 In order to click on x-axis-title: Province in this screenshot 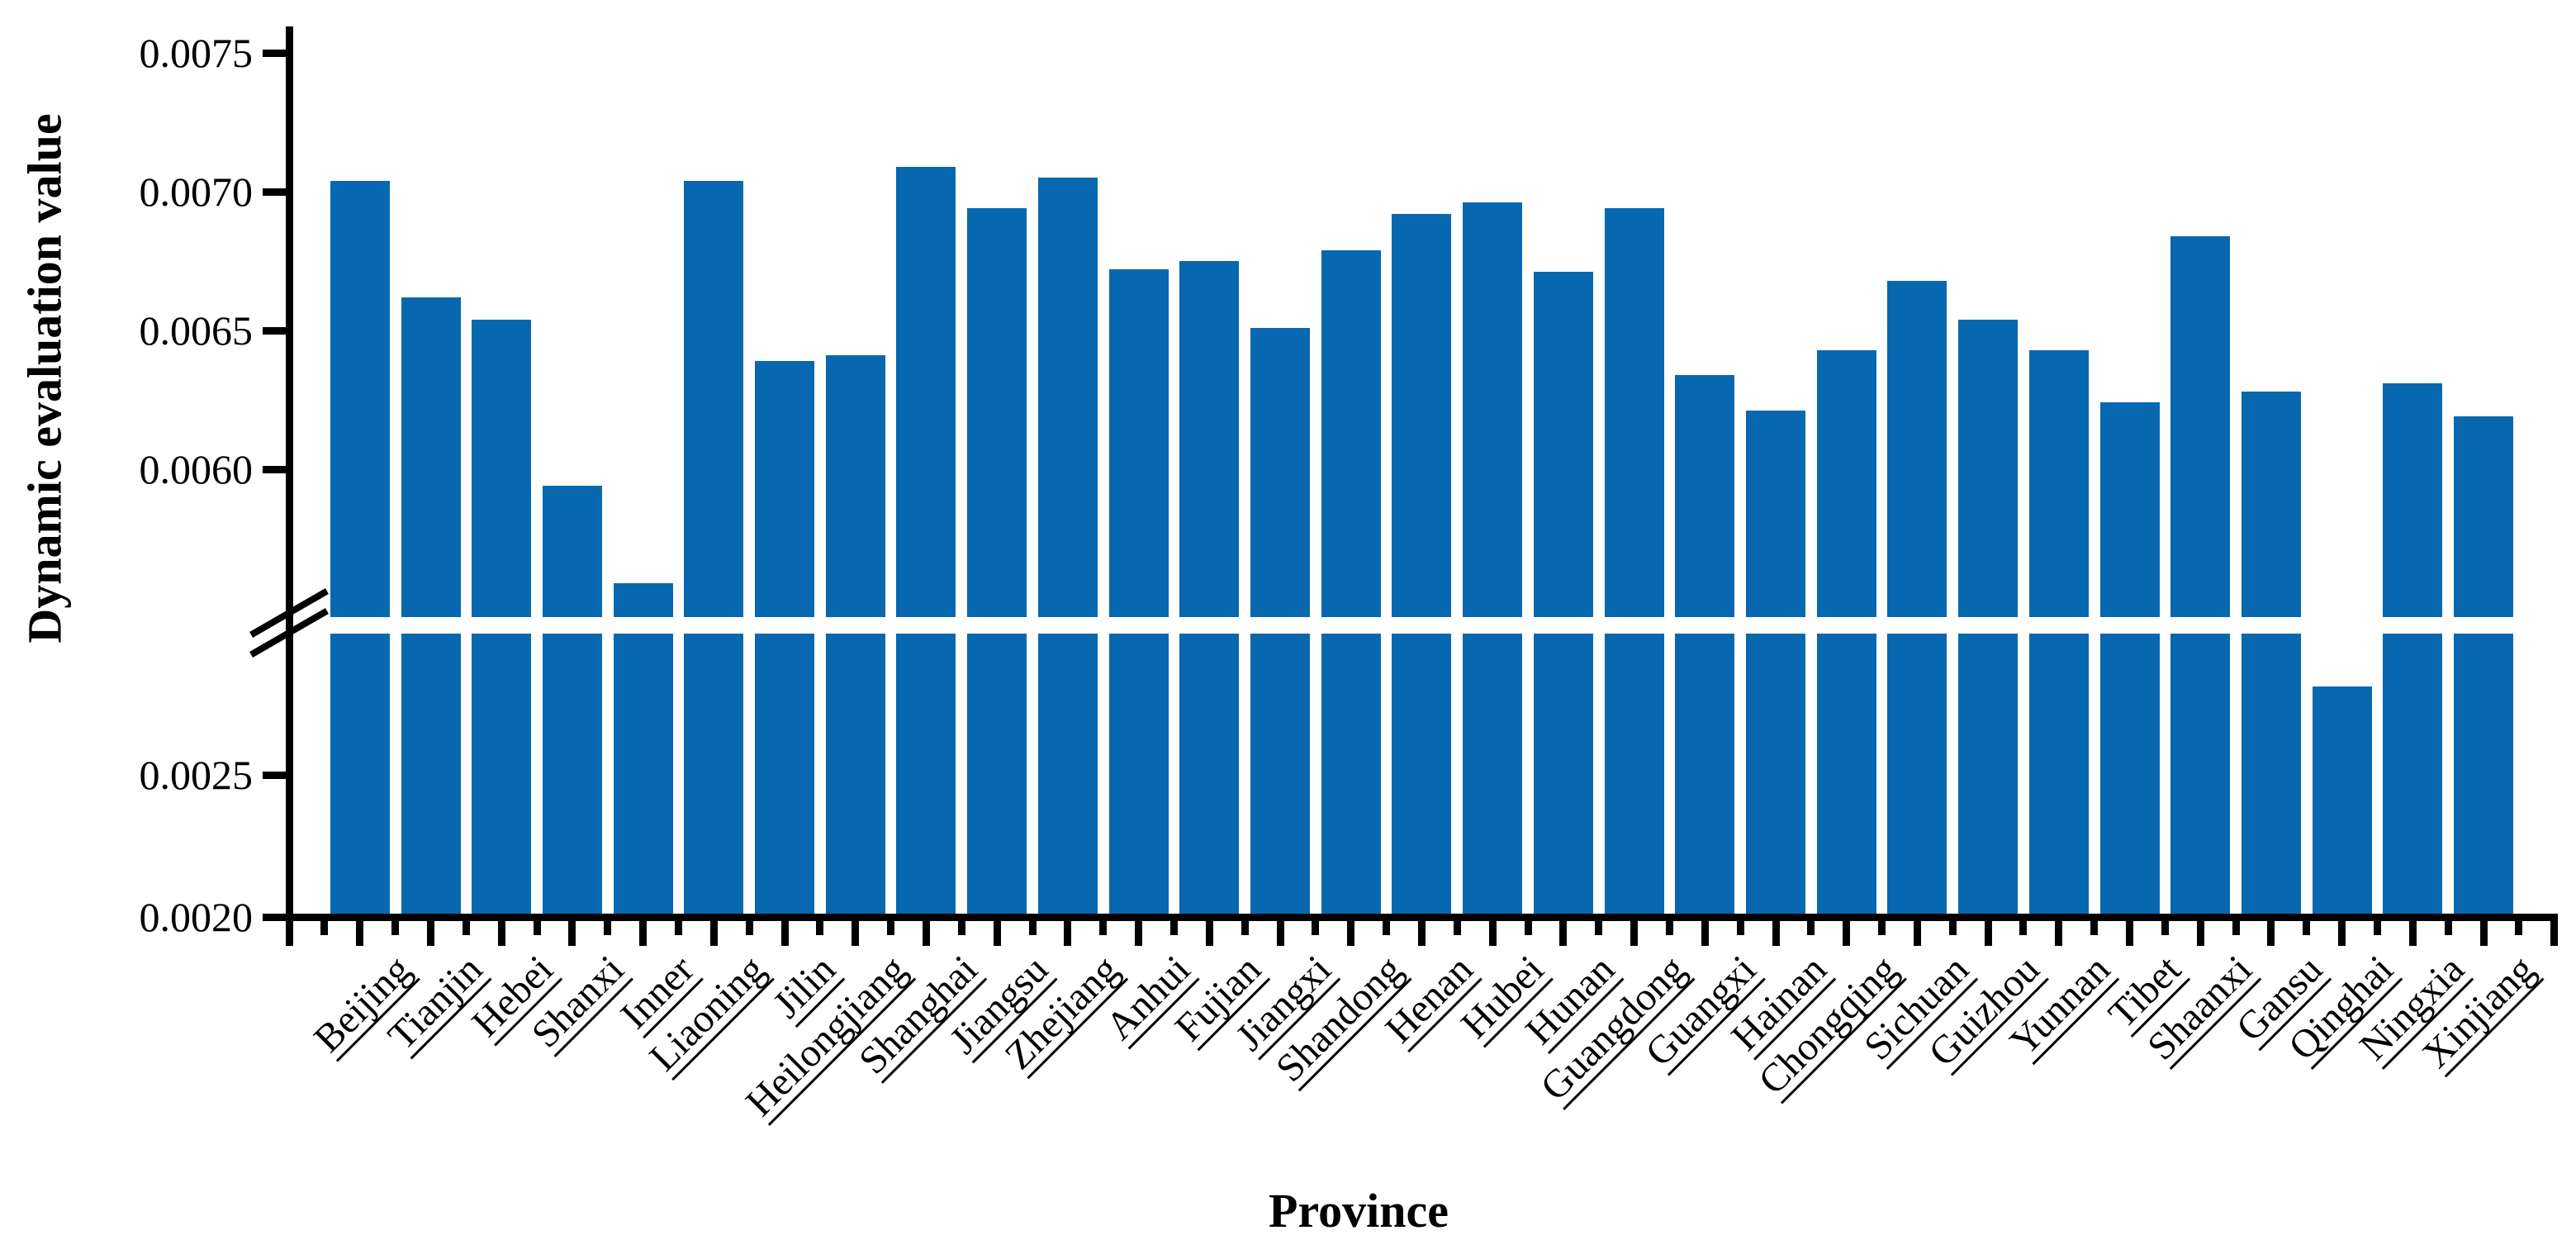, I will do `click(1359, 1210)`.